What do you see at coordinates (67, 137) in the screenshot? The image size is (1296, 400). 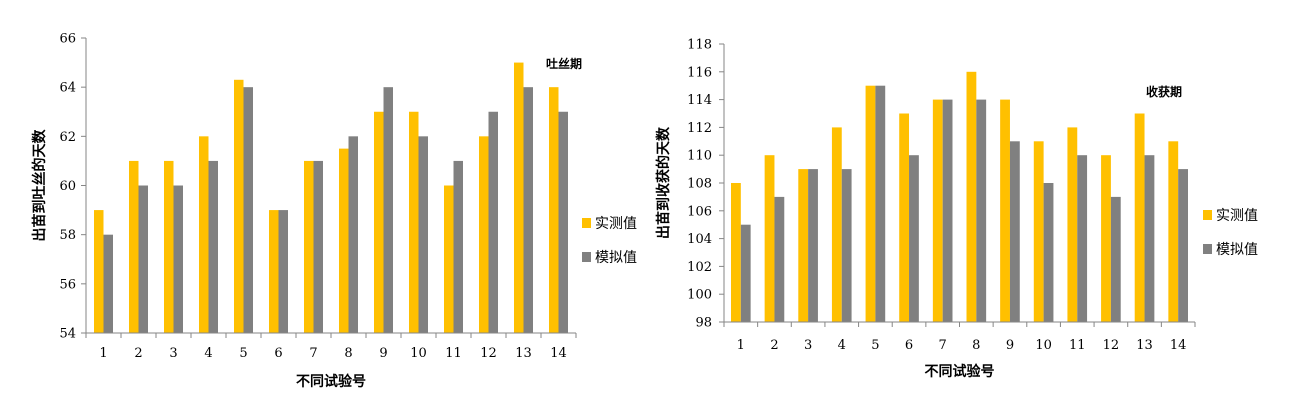 I see `y-tick-label: 62` at bounding box center [67, 137].